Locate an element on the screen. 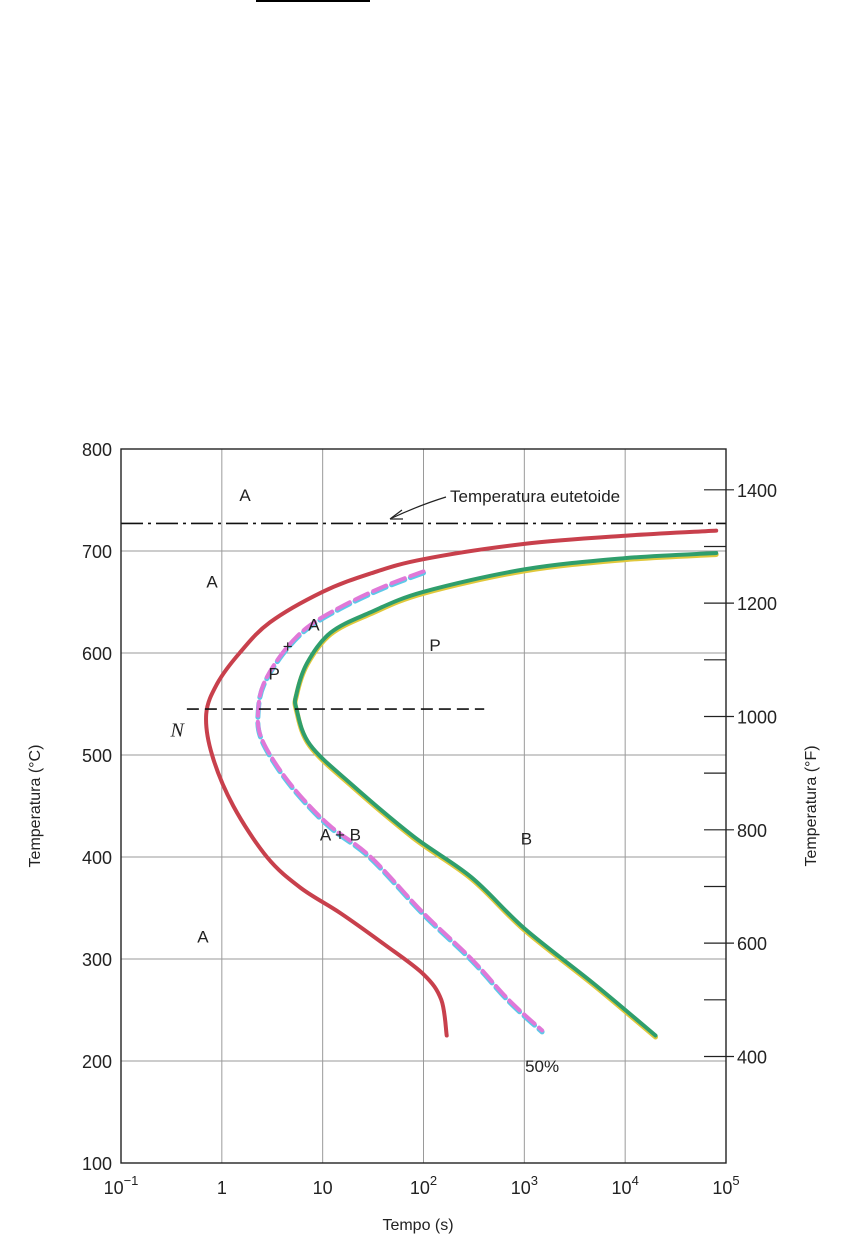 This screenshot has width=851, height=1256. y-tick-label: 800 is located at coordinates (97, 450).